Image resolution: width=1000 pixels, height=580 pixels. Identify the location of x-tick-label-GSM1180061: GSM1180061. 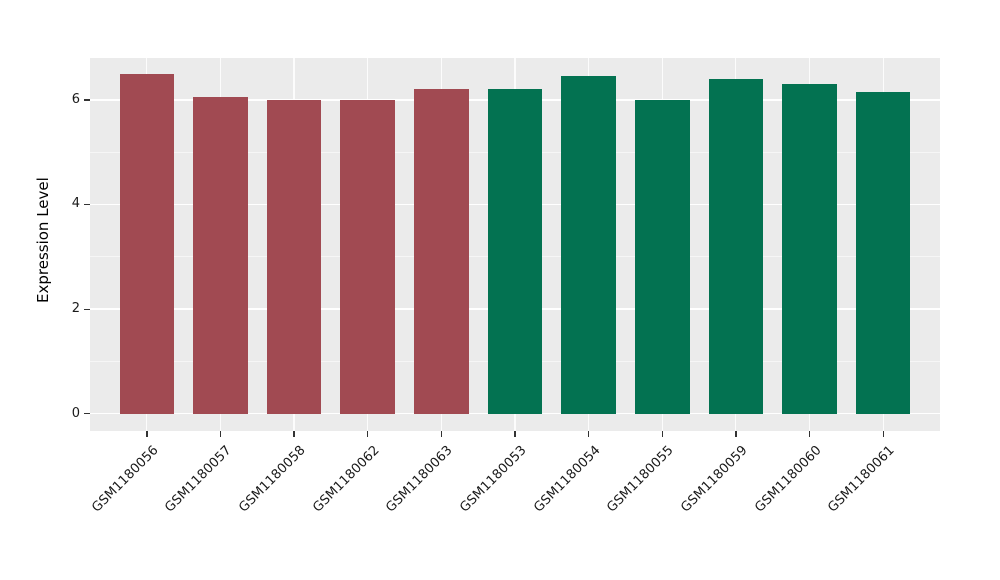
(861, 479).